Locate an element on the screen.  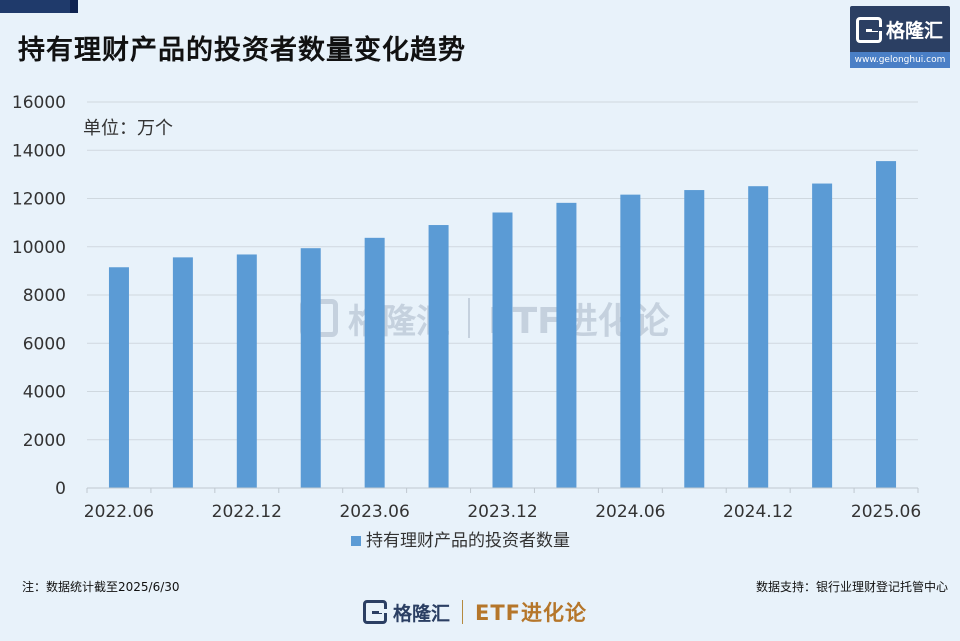
brand-name: 格隆汇 is located at coordinates (915, 31).